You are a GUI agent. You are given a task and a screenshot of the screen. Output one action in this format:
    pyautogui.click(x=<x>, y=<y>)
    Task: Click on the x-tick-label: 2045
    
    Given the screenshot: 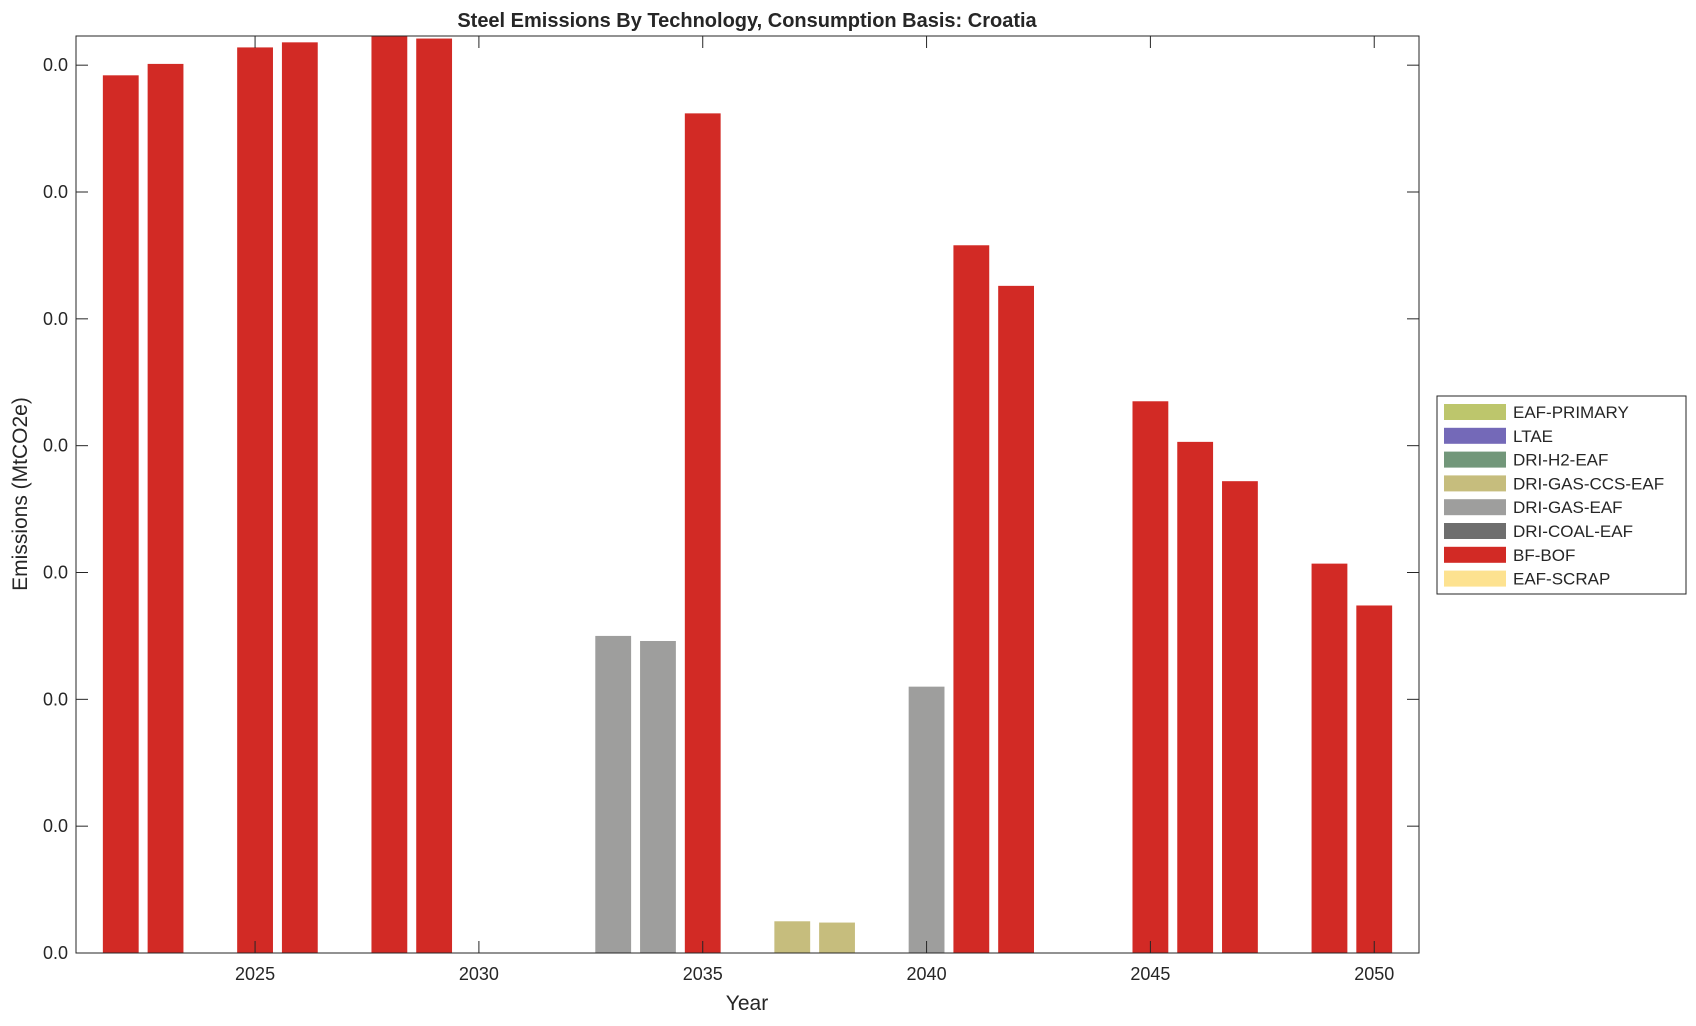 What is the action you would take?
    pyautogui.click(x=1150, y=974)
    